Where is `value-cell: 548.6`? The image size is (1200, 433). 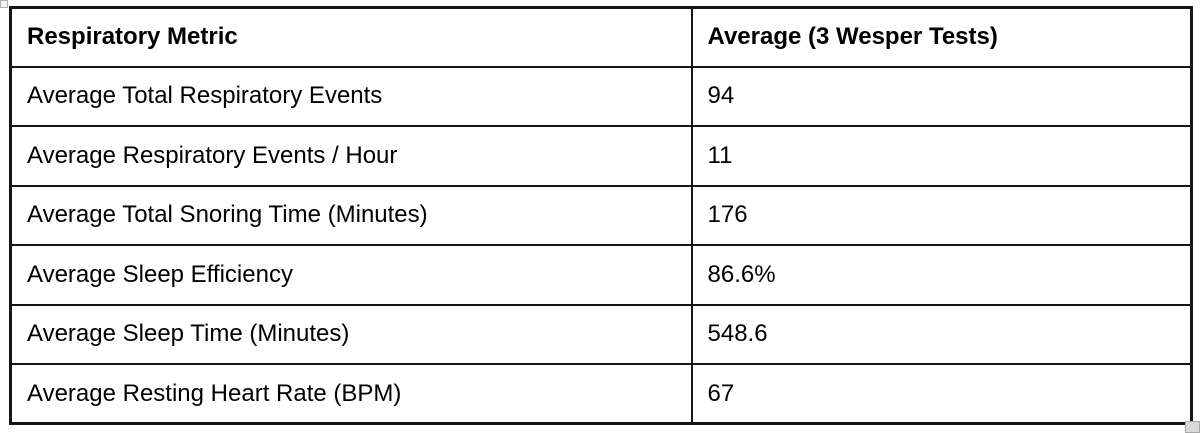 value-cell: 548.6 is located at coordinates (941, 334).